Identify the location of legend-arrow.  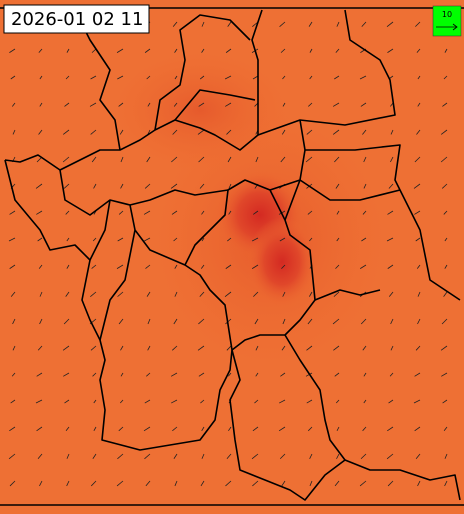
(447, 27).